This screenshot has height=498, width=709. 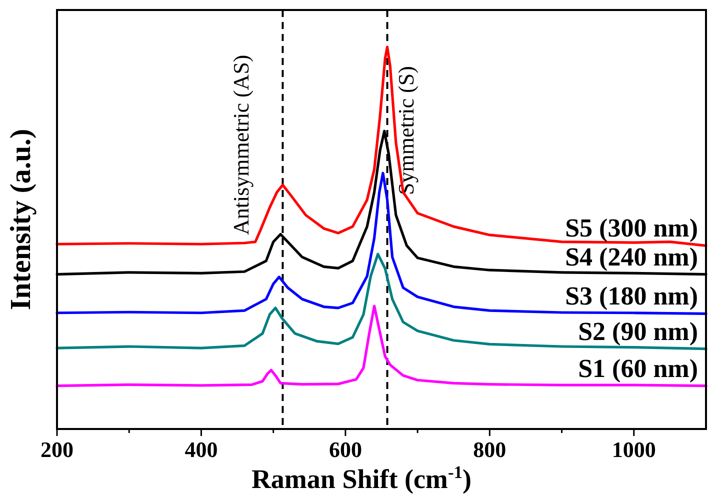 I want to click on x-tick-label: 800, so click(x=489, y=449).